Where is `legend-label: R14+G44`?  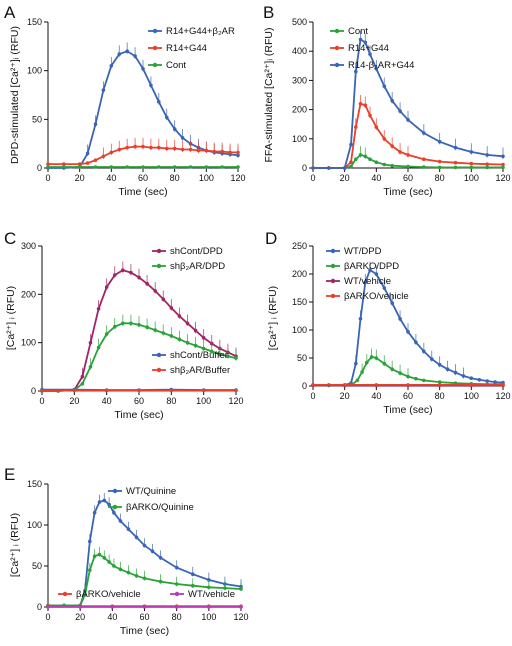 legend-label: R14+G44 is located at coordinates (186, 48).